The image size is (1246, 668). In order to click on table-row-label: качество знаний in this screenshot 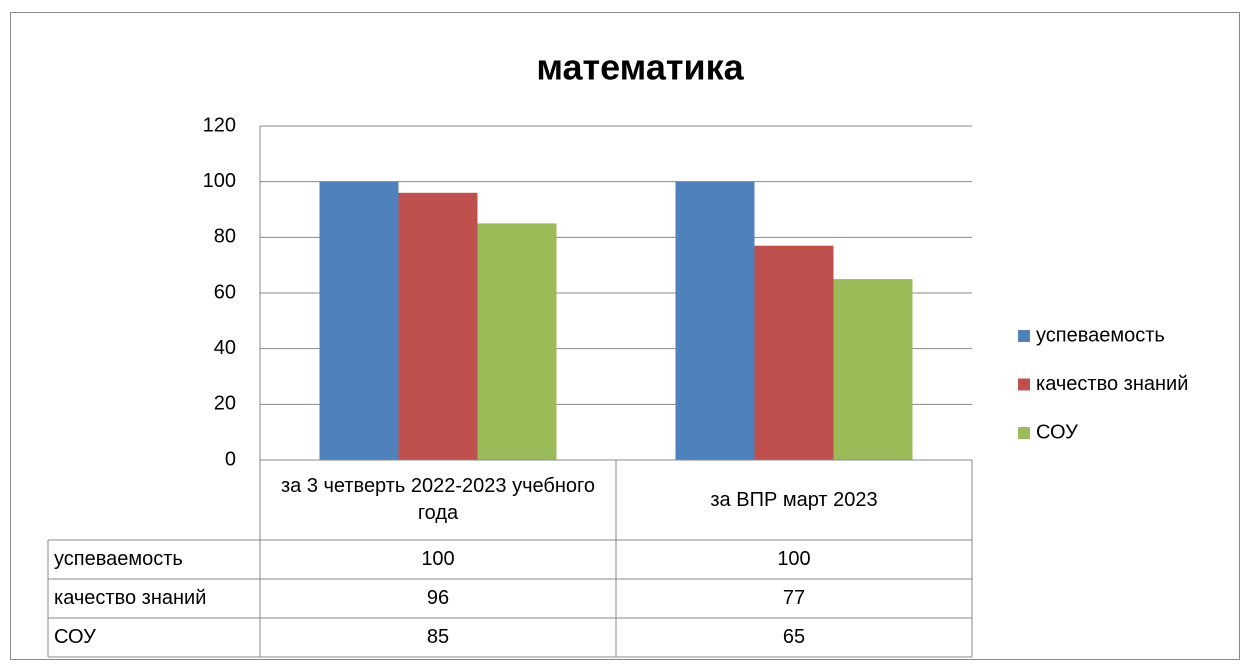, I will do `click(130, 598)`.